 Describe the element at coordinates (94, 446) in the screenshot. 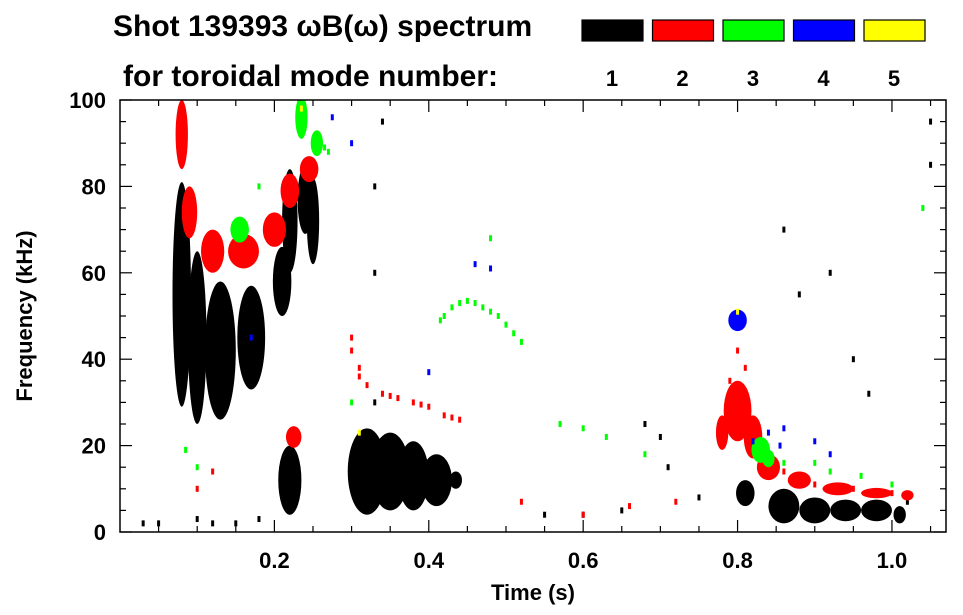

I see `y-tick-label-1: 20` at that location.